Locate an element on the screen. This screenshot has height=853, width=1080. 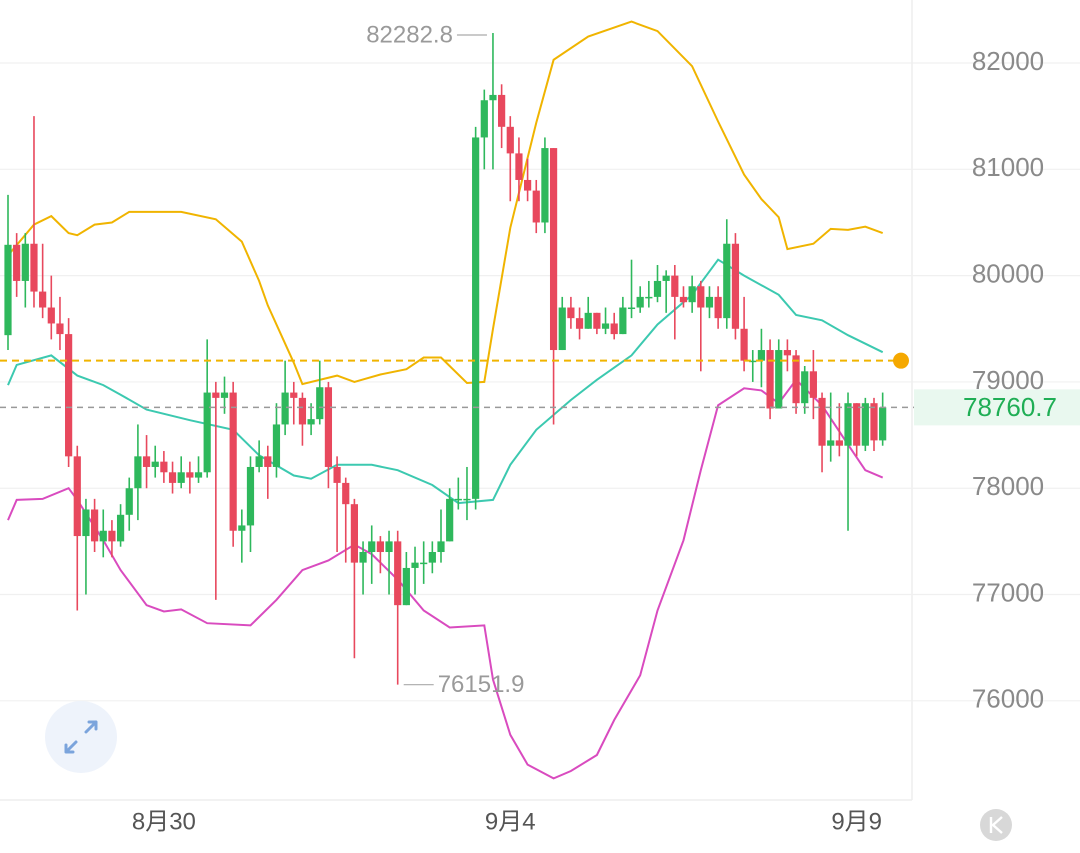
expand-button is located at coordinates (81, 737).